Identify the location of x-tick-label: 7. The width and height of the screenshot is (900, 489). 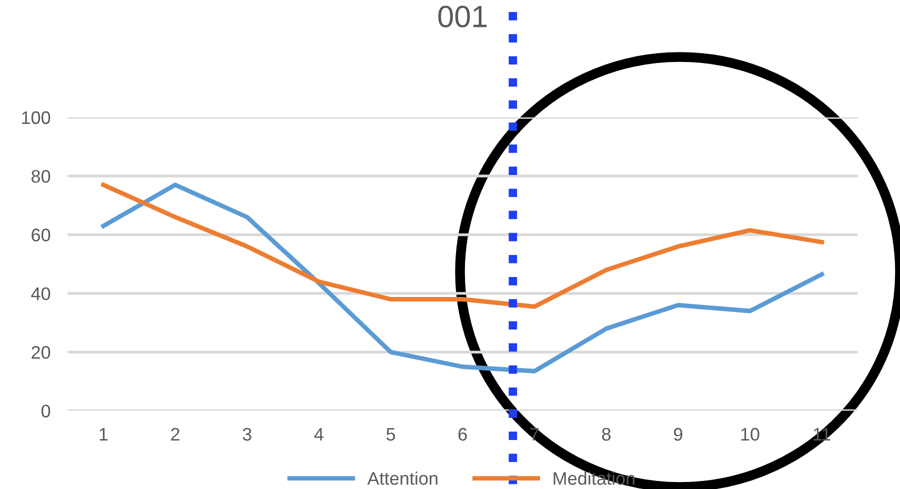
(534, 434).